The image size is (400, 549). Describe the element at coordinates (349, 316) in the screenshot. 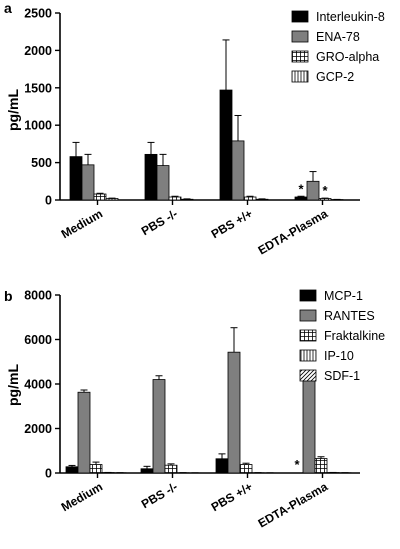

I see `legend-label: RANTES` at that location.